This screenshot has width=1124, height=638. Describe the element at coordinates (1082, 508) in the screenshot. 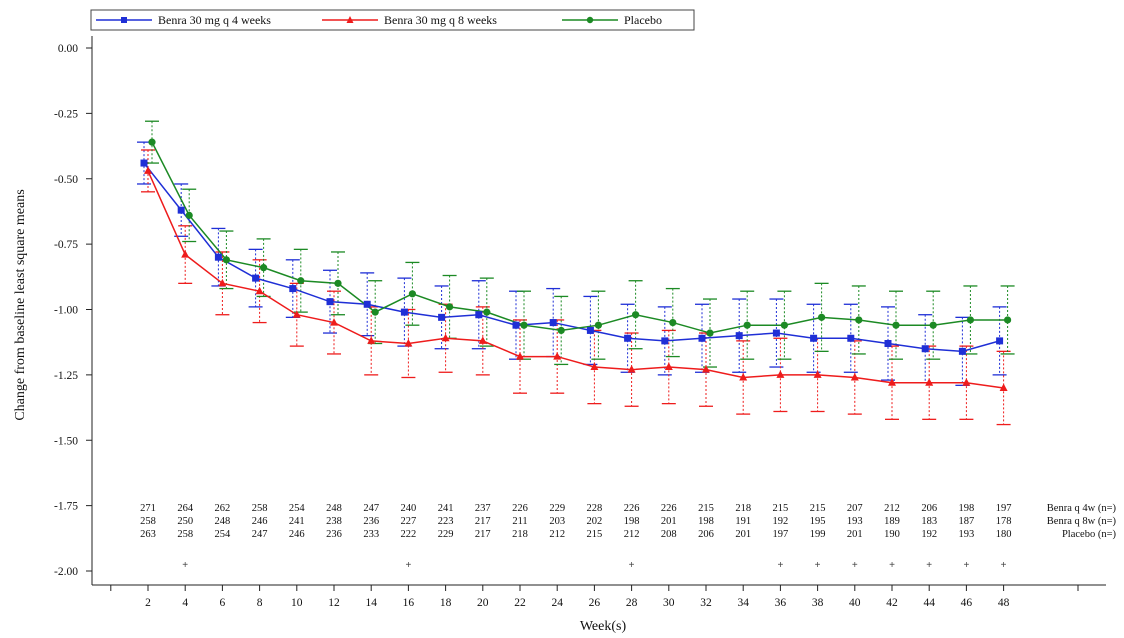

I see `n-at-risk-row-label: Benra q 4w (n=)` at that location.